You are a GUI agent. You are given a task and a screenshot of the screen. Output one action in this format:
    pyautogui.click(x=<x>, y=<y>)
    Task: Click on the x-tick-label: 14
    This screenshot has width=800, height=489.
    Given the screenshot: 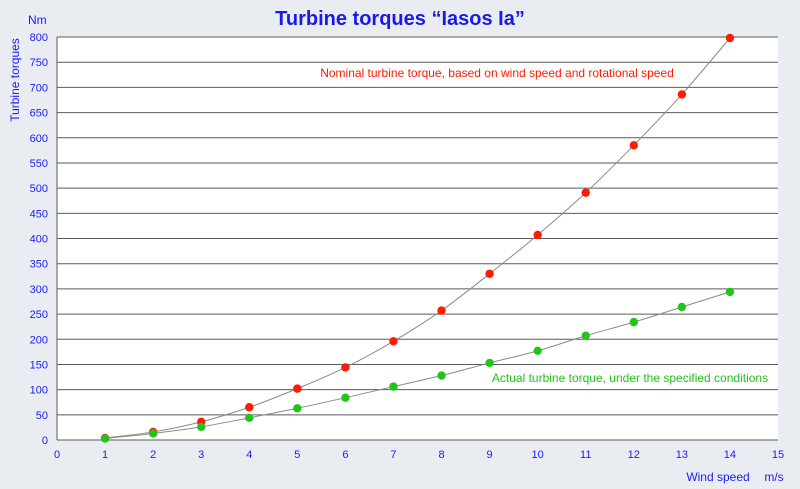 What is the action you would take?
    pyautogui.click(x=730, y=455)
    